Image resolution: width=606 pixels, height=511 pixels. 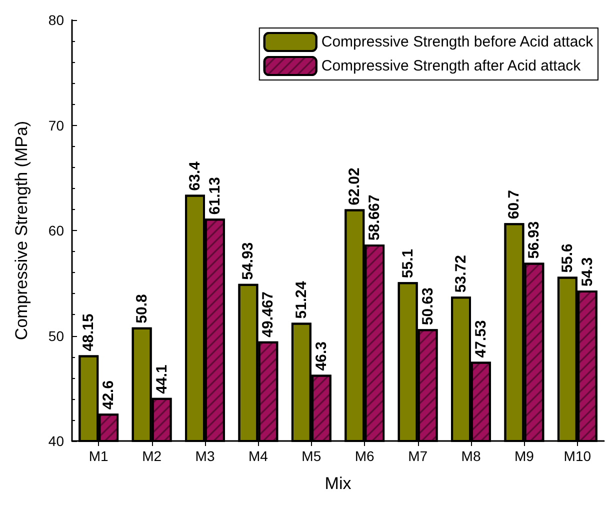 I want to click on data-label: 50.8, so click(x=141, y=309).